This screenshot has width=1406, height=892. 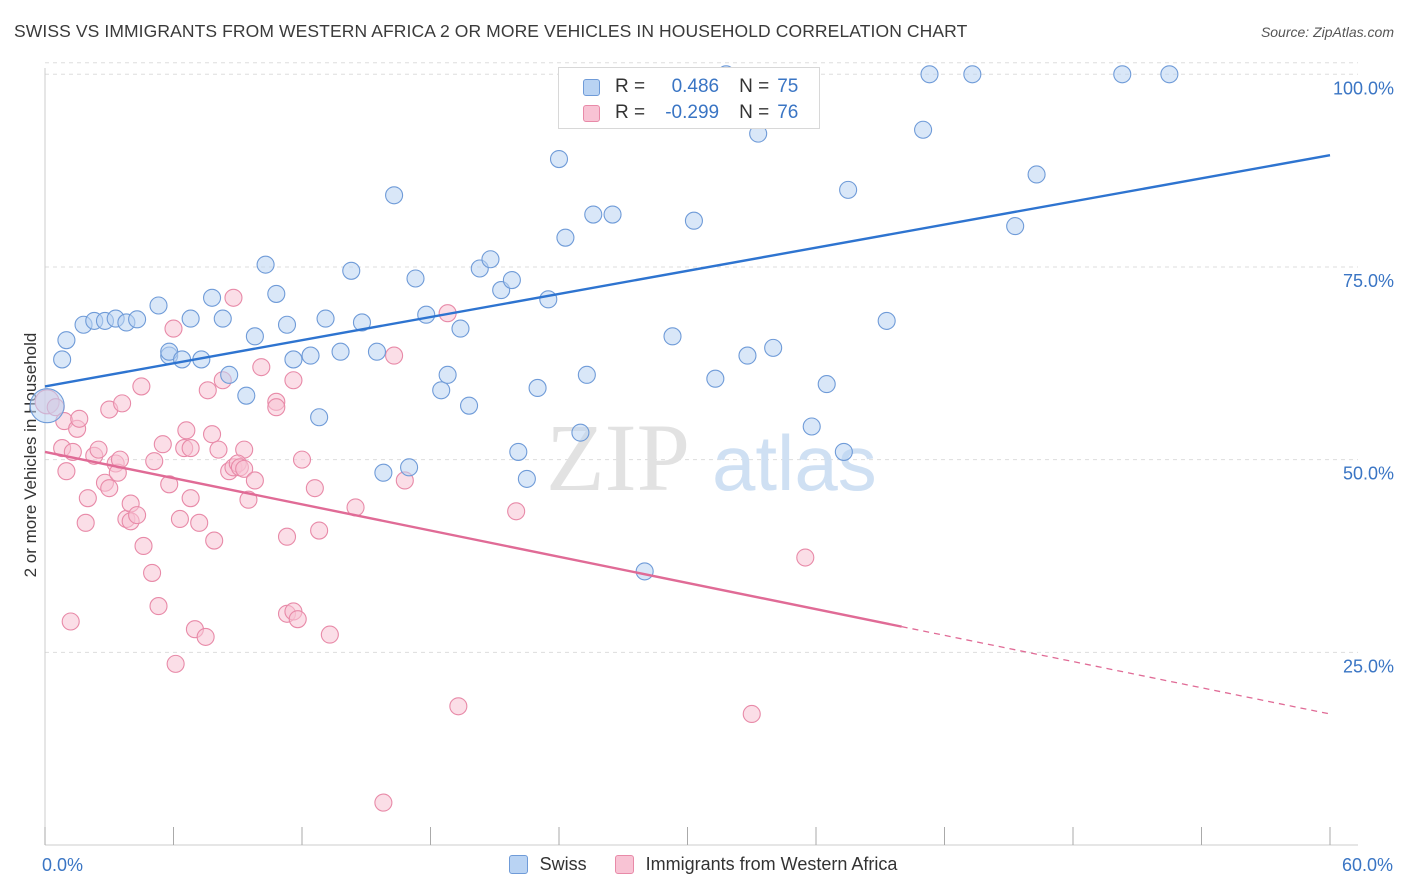 What do you see at coordinates (1368, 474) in the screenshot?
I see `y-tick-label: 50.0%` at bounding box center [1368, 474].